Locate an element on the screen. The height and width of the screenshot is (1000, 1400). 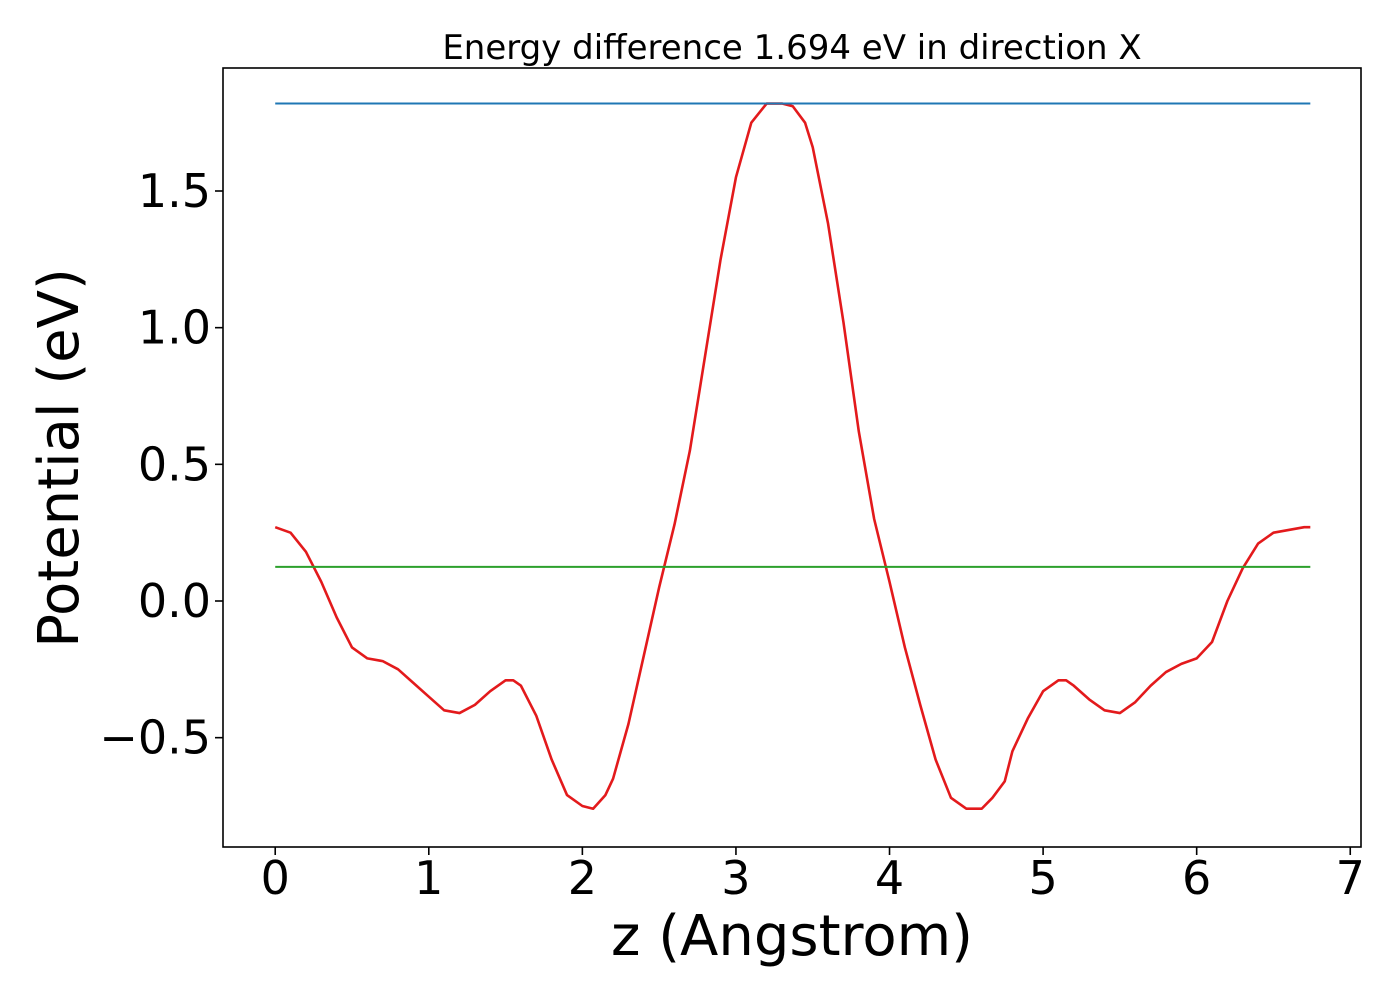
y-tick-label: −0.5 is located at coordinates (155, 738).